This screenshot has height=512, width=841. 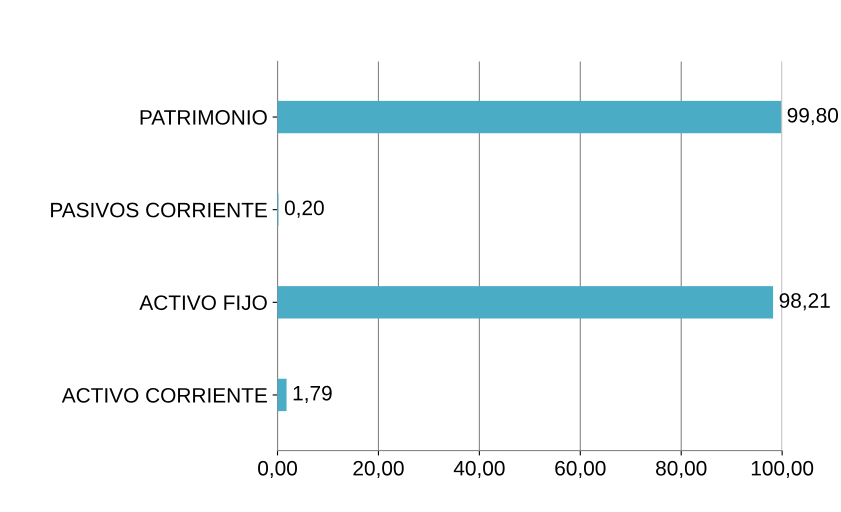 What do you see at coordinates (479, 469) in the screenshot?
I see `x-tick-label: 40,00` at bounding box center [479, 469].